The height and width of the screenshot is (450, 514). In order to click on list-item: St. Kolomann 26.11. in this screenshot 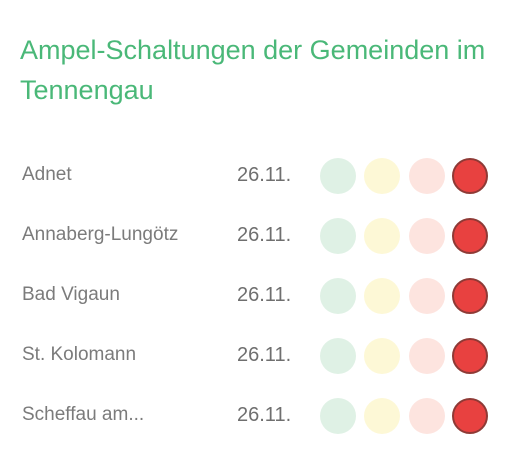, I will do `click(257, 358)`.